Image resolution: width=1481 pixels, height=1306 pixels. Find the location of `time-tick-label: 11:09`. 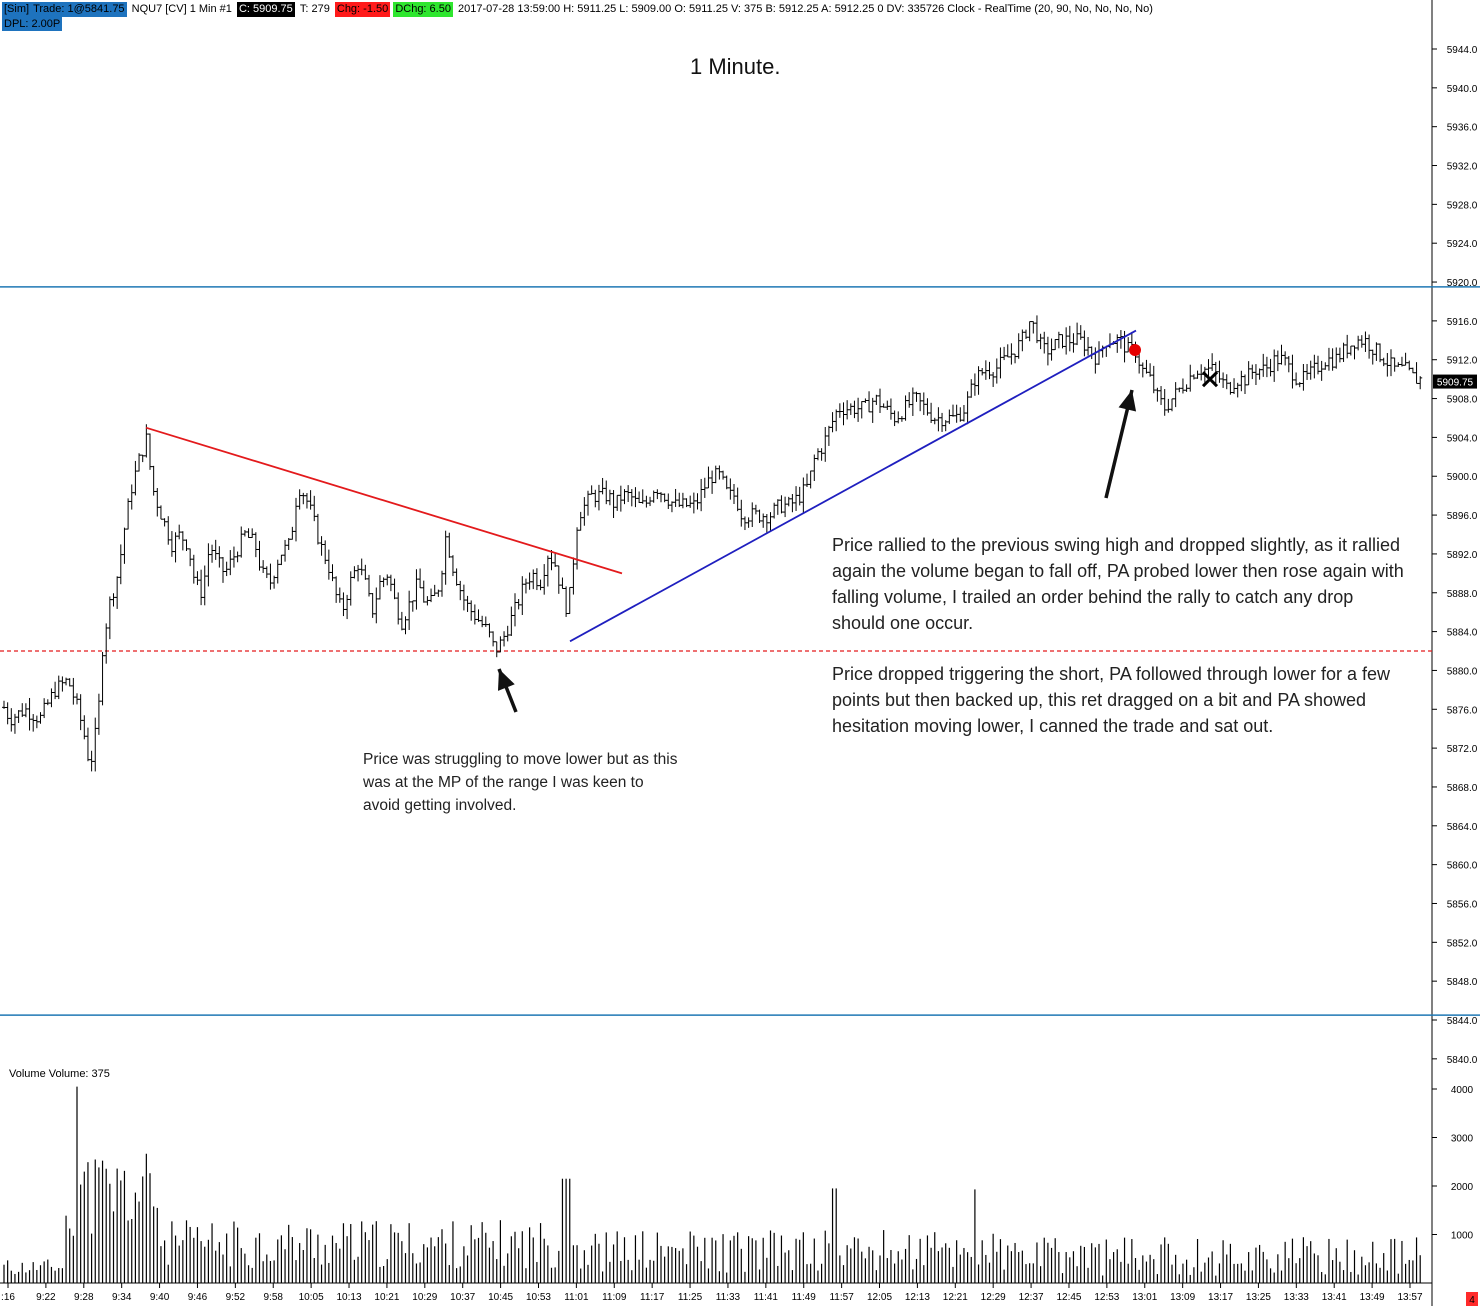

time-tick-label: 11:09 is located at coordinates (614, 1297).